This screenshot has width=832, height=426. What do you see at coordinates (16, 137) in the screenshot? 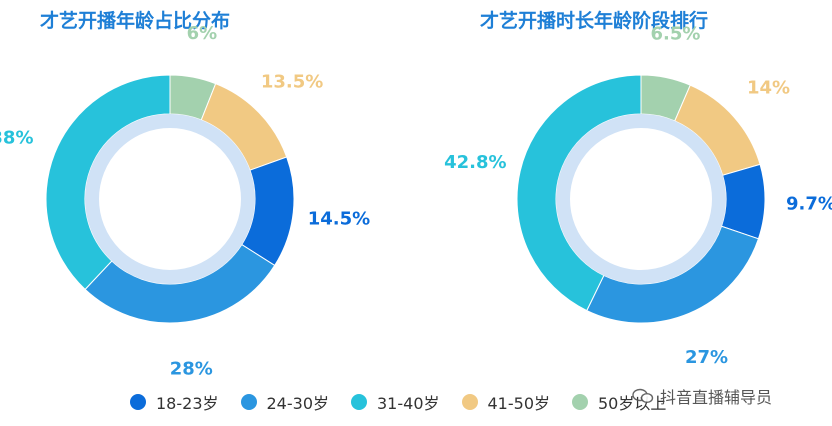
I see `data-label-0-2: 38%` at bounding box center [16, 137].